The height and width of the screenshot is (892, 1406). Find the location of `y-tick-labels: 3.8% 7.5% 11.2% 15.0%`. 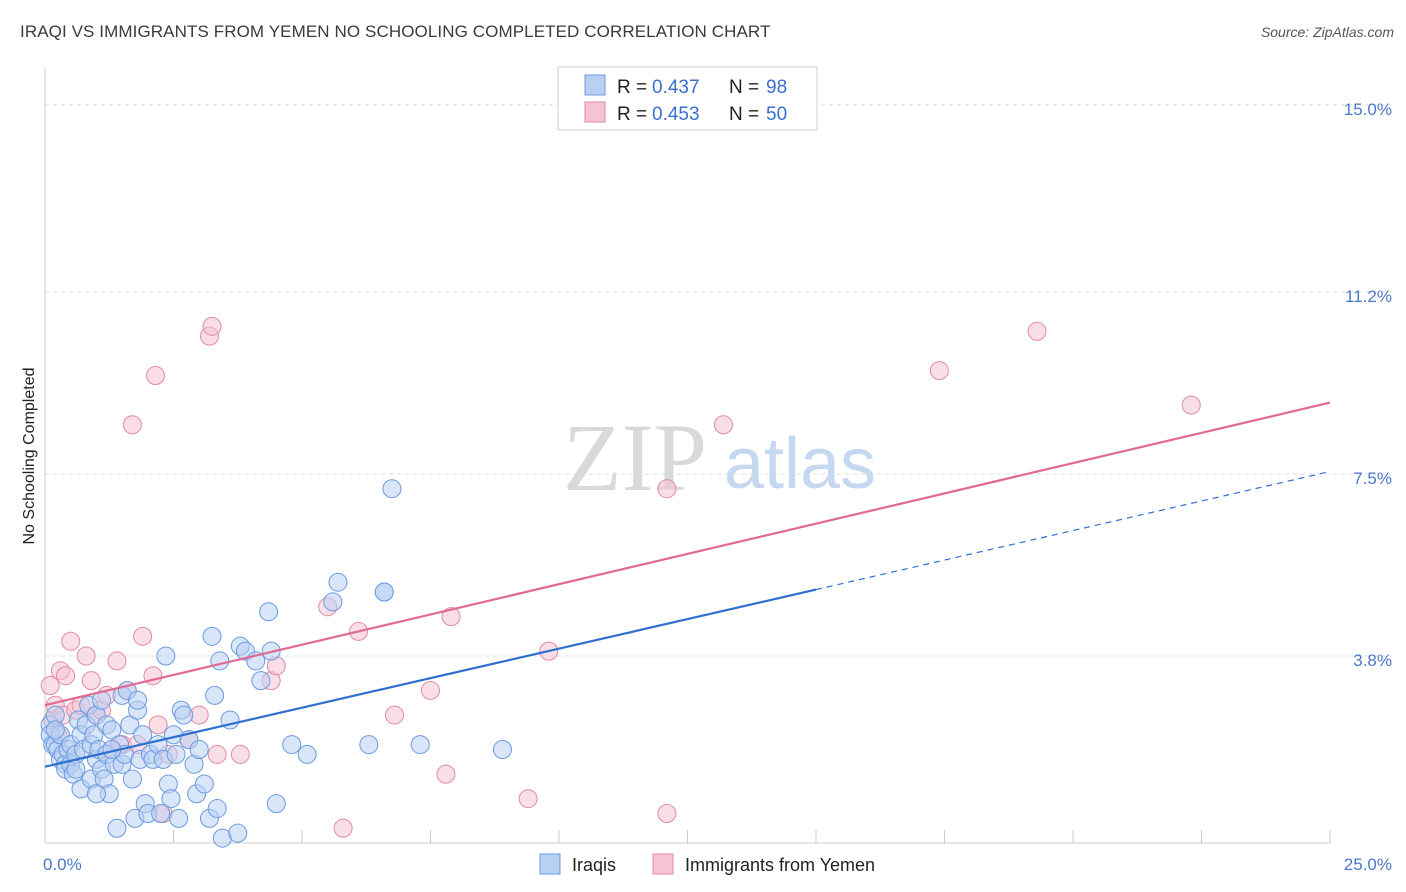

y-tick-labels: 3.8% 7.5% 11.2% 15.0% is located at coordinates (1368, 385).